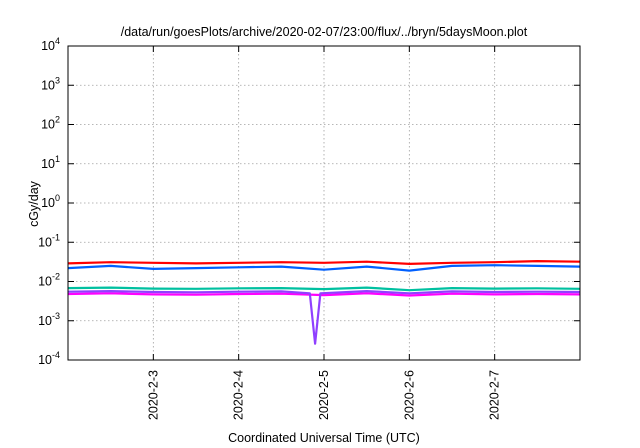 This screenshot has width=640, height=448. What do you see at coordinates (34, 203) in the screenshot?
I see `y-axis-label: cGy/day` at bounding box center [34, 203].